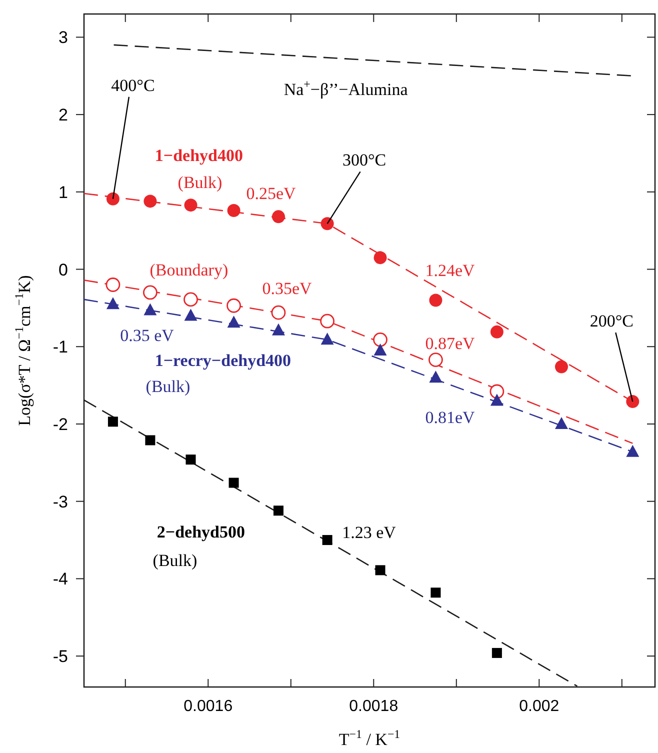 Image resolution: width=658 pixels, height=753 pixels. What do you see at coordinates (60, 579) in the screenshot?
I see `y-tick-label: -4` at bounding box center [60, 579].